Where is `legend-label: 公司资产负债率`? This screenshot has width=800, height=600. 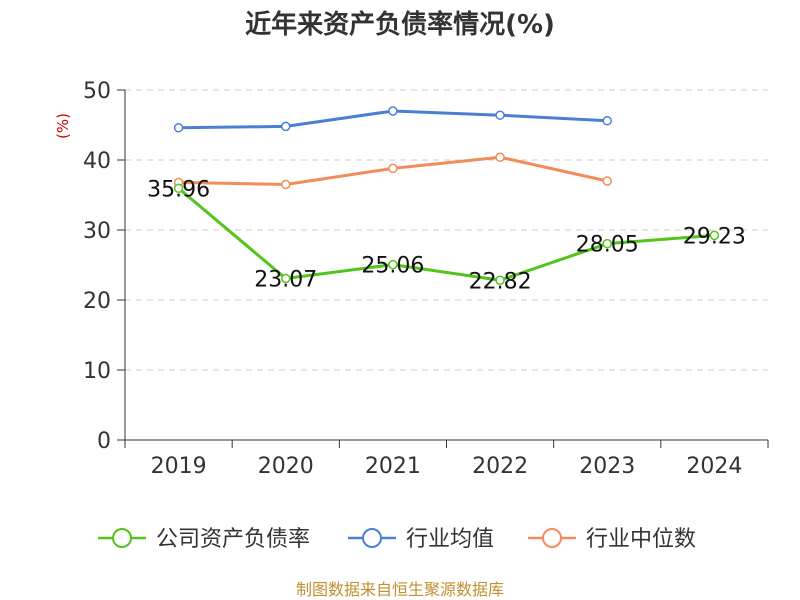
legend-label: 公司资产负债率 is located at coordinates (233, 539).